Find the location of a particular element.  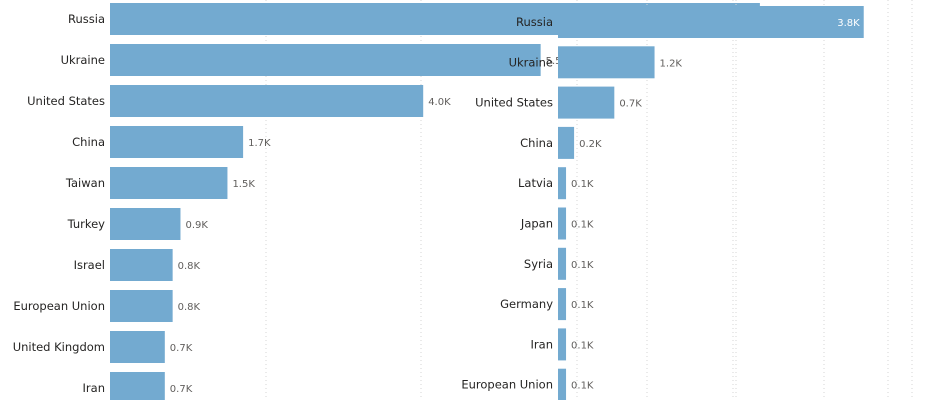

value-label: 1.2K is located at coordinates (671, 63).